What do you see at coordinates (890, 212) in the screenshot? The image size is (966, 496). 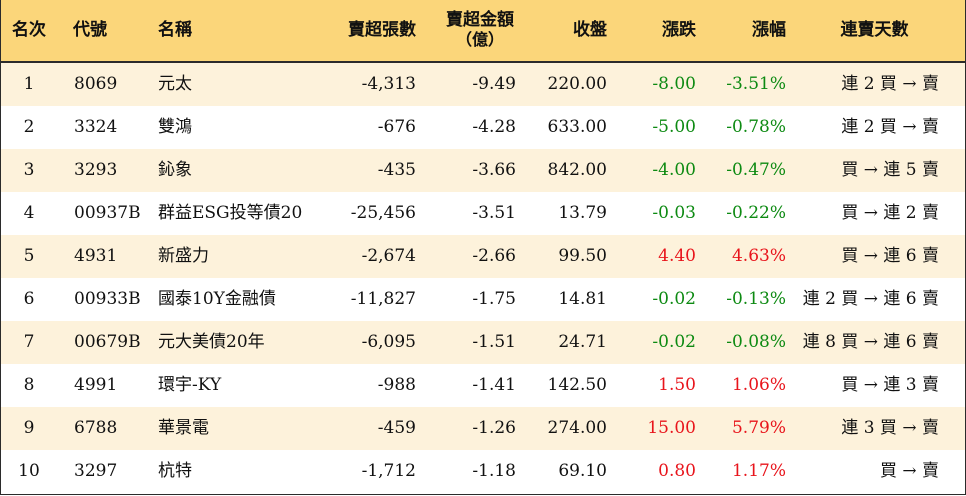 I see `cell-consecutive-sell-days: 買 → 連 2 賣` at bounding box center [890, 212].